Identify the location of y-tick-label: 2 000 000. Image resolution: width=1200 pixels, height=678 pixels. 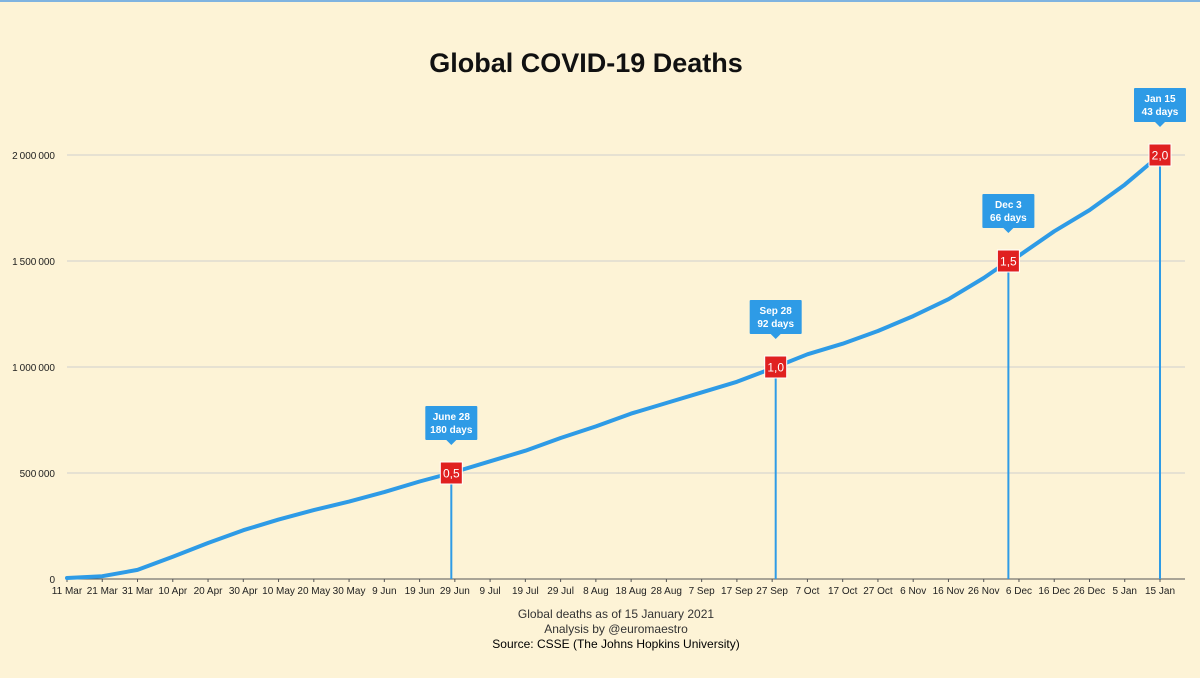
(33, 156).